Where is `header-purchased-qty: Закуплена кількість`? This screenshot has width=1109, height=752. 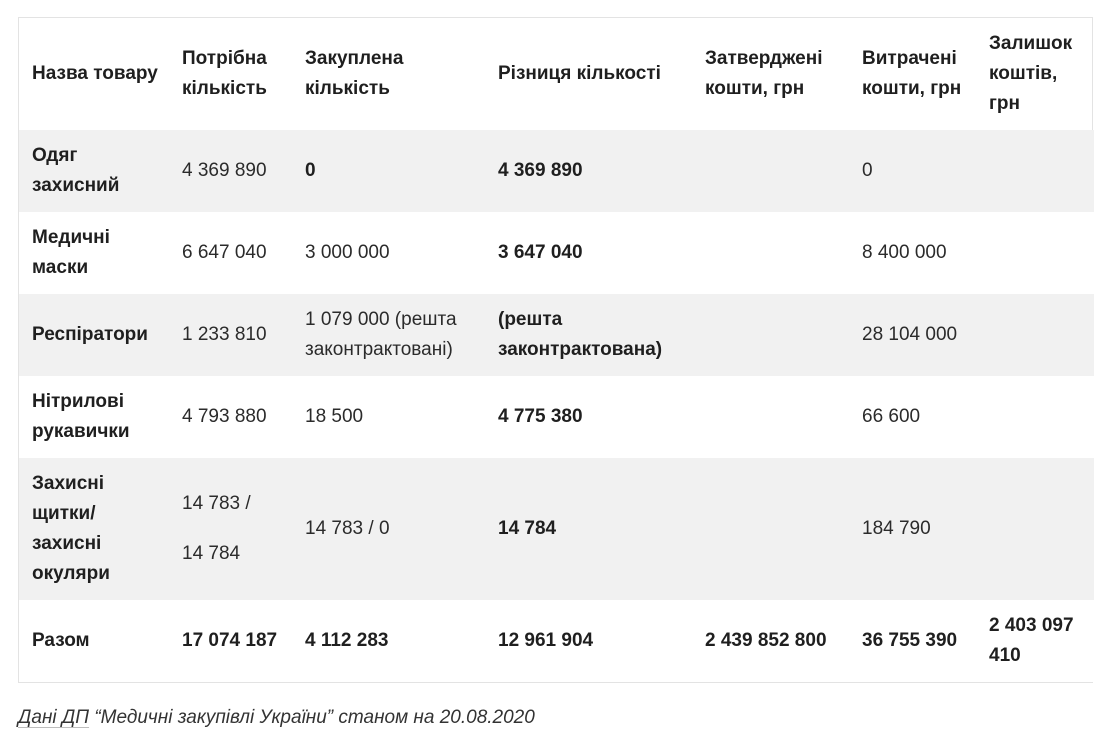 header-purchased-qty: Закуплена кількість is located at coordinates (354, 73).